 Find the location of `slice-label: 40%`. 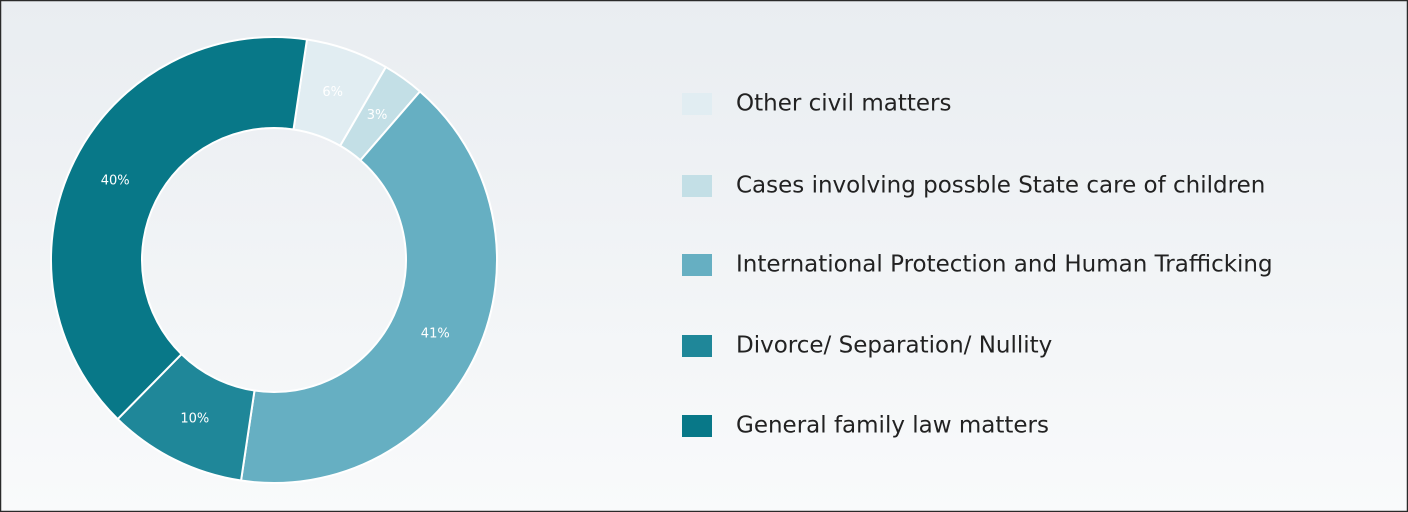

slice-label: 40% is located at coordinates (115, 180).